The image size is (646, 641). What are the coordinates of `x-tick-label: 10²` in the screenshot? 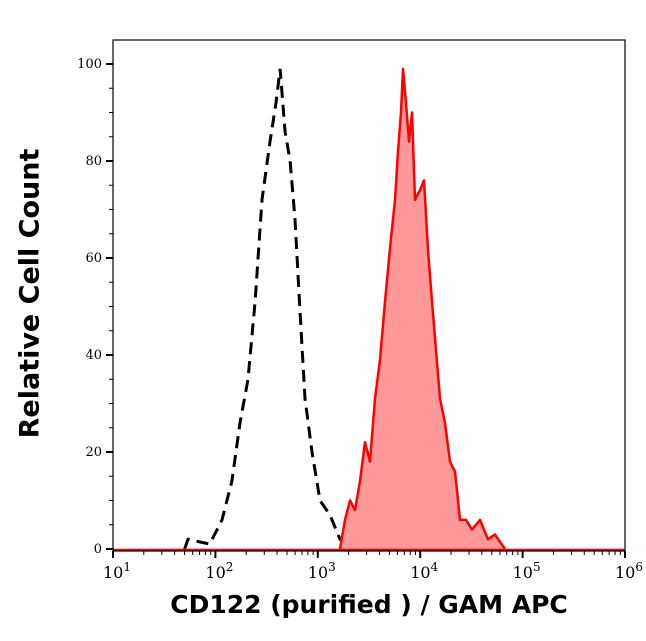 It's located at (219, 571).